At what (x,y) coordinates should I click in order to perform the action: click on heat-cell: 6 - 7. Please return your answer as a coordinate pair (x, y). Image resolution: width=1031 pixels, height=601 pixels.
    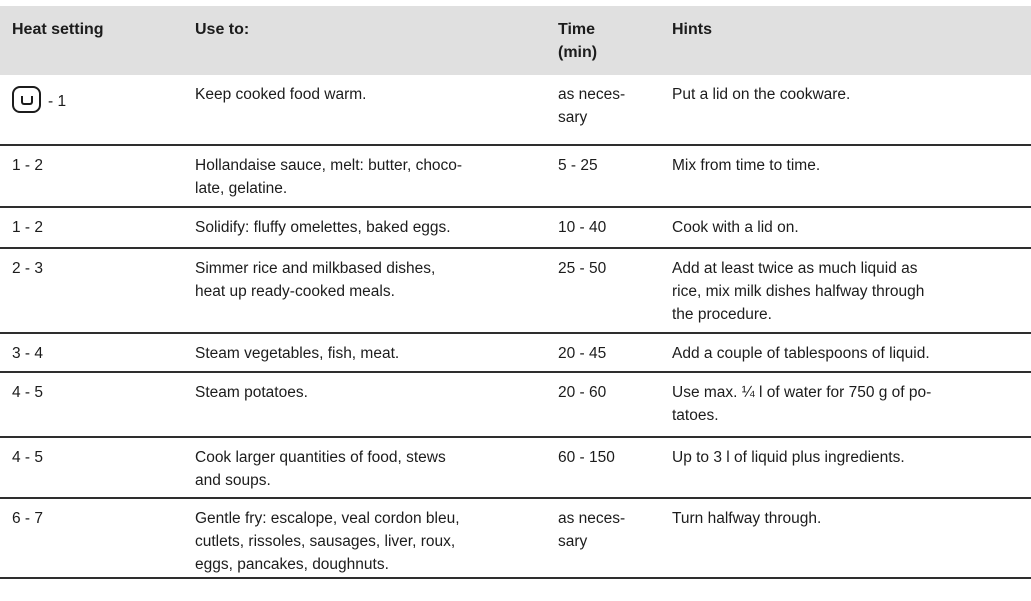
    Looking at the image, I should click on (97, 538).